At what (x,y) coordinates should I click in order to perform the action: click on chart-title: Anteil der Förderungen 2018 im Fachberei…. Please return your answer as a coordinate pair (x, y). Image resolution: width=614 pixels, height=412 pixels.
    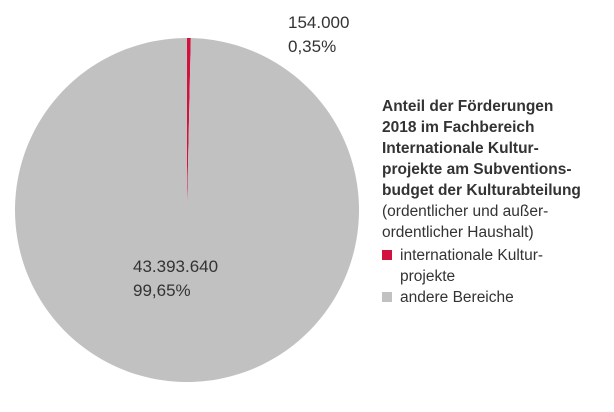
    Looking at the image, I should click on (481, 148).